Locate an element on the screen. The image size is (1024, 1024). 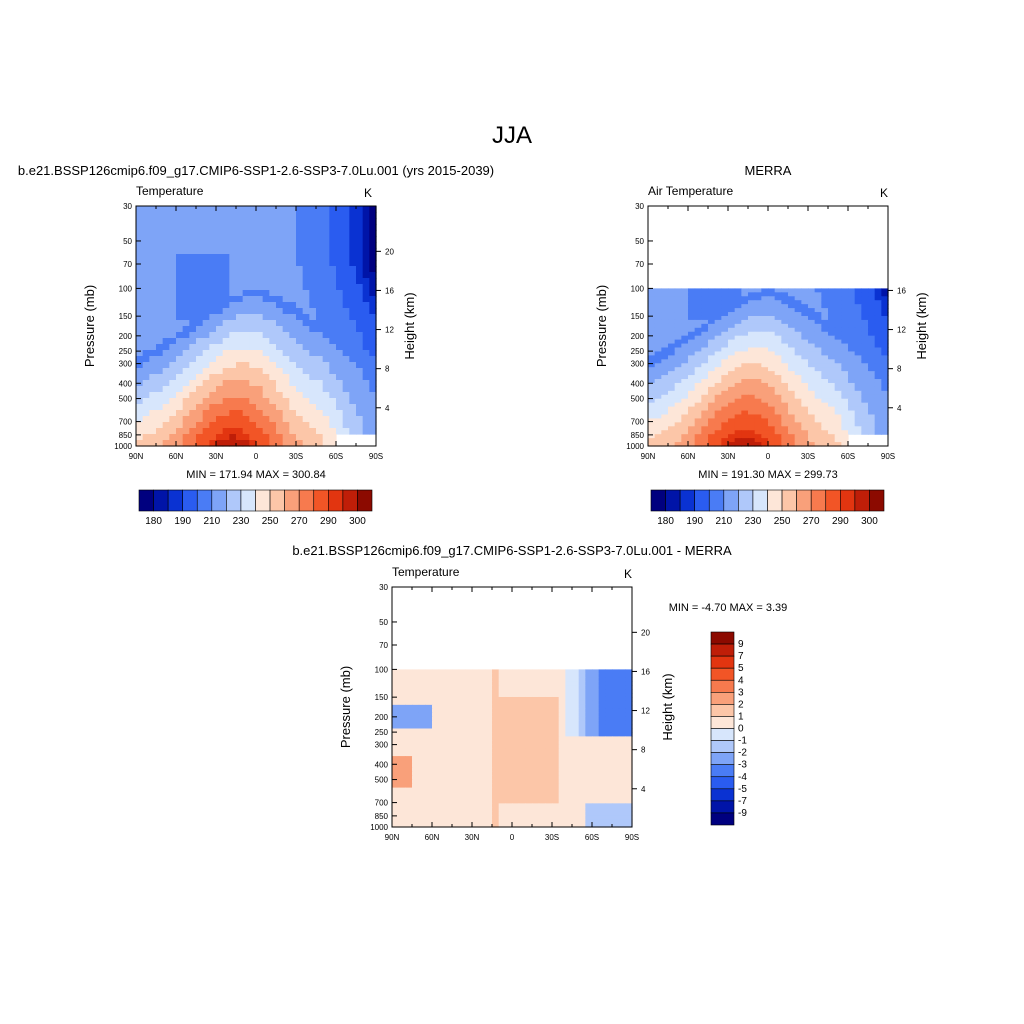
x-tick-label: 30N is located at coordinates (728, 456).